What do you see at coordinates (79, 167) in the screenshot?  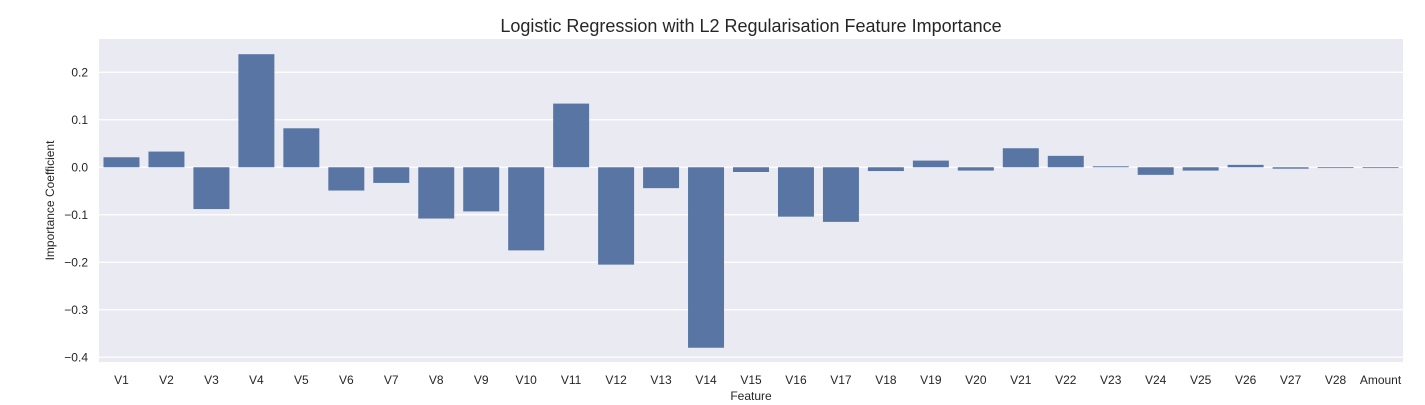 I see `y-tick-label: 0.0` at bounding box center [79, 167].